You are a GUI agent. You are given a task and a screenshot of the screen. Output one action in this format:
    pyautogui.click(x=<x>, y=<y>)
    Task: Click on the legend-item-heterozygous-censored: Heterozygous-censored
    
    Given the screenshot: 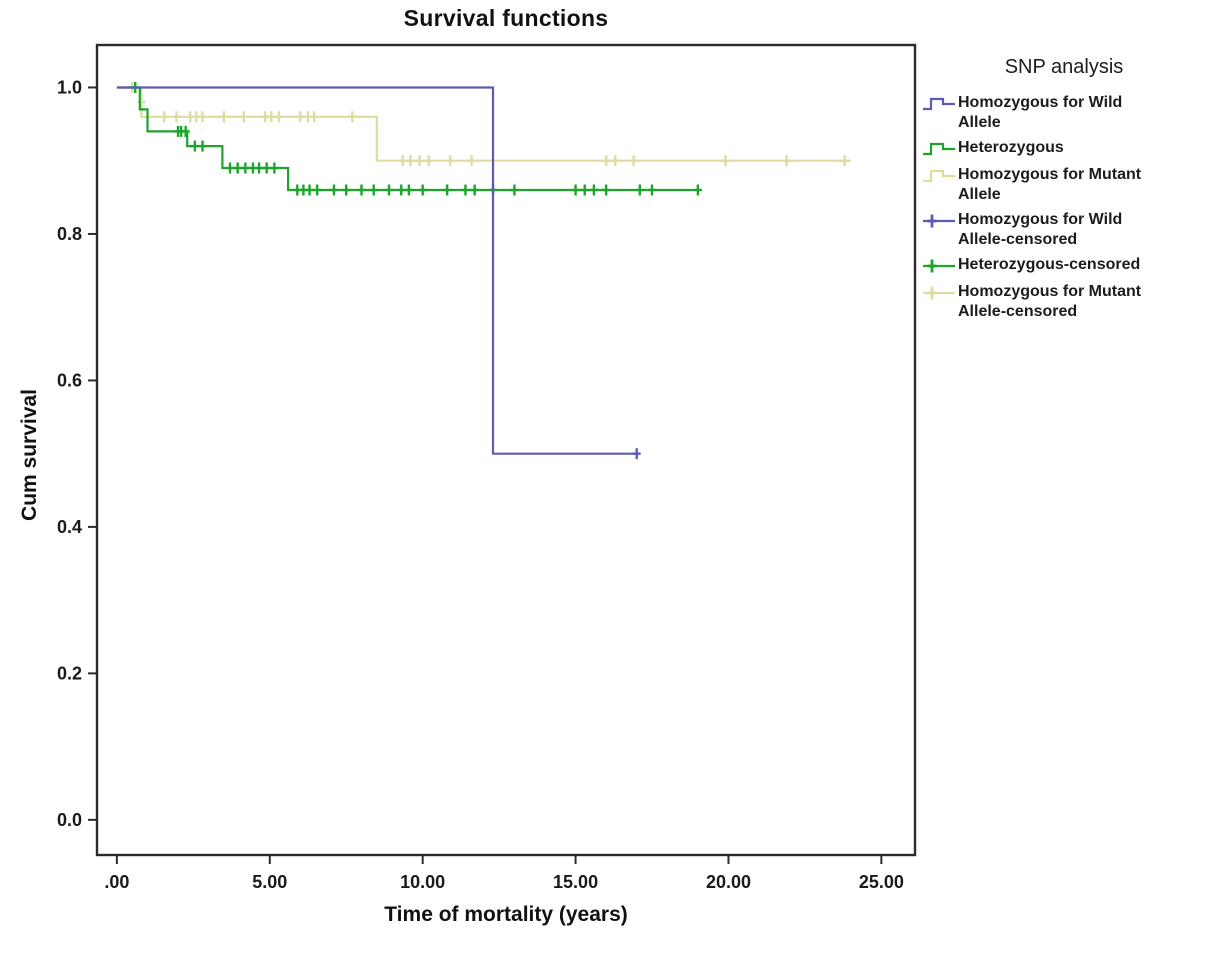 What is the action you would take?
    pyautogui.click(x=1062, y=265)
    